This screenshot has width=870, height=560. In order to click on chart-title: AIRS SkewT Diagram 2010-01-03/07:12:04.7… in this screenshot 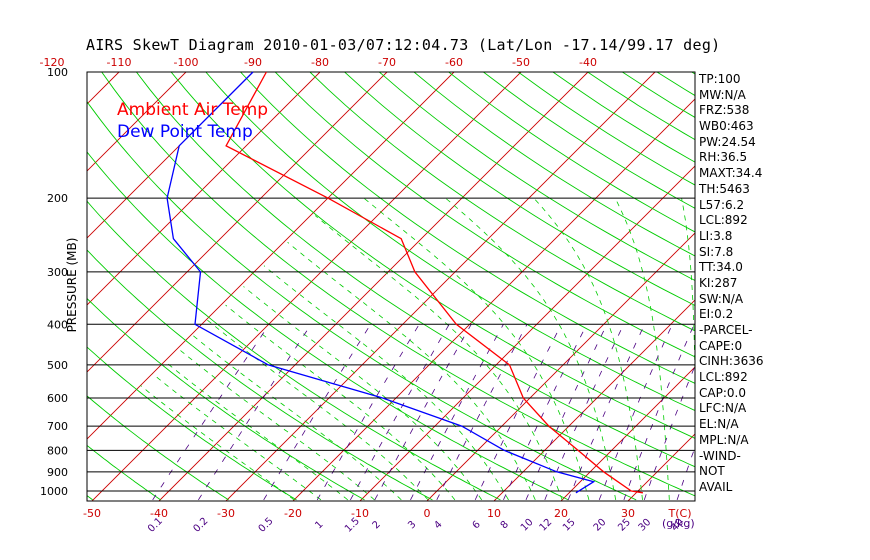, I will do `click(403, 45)`.